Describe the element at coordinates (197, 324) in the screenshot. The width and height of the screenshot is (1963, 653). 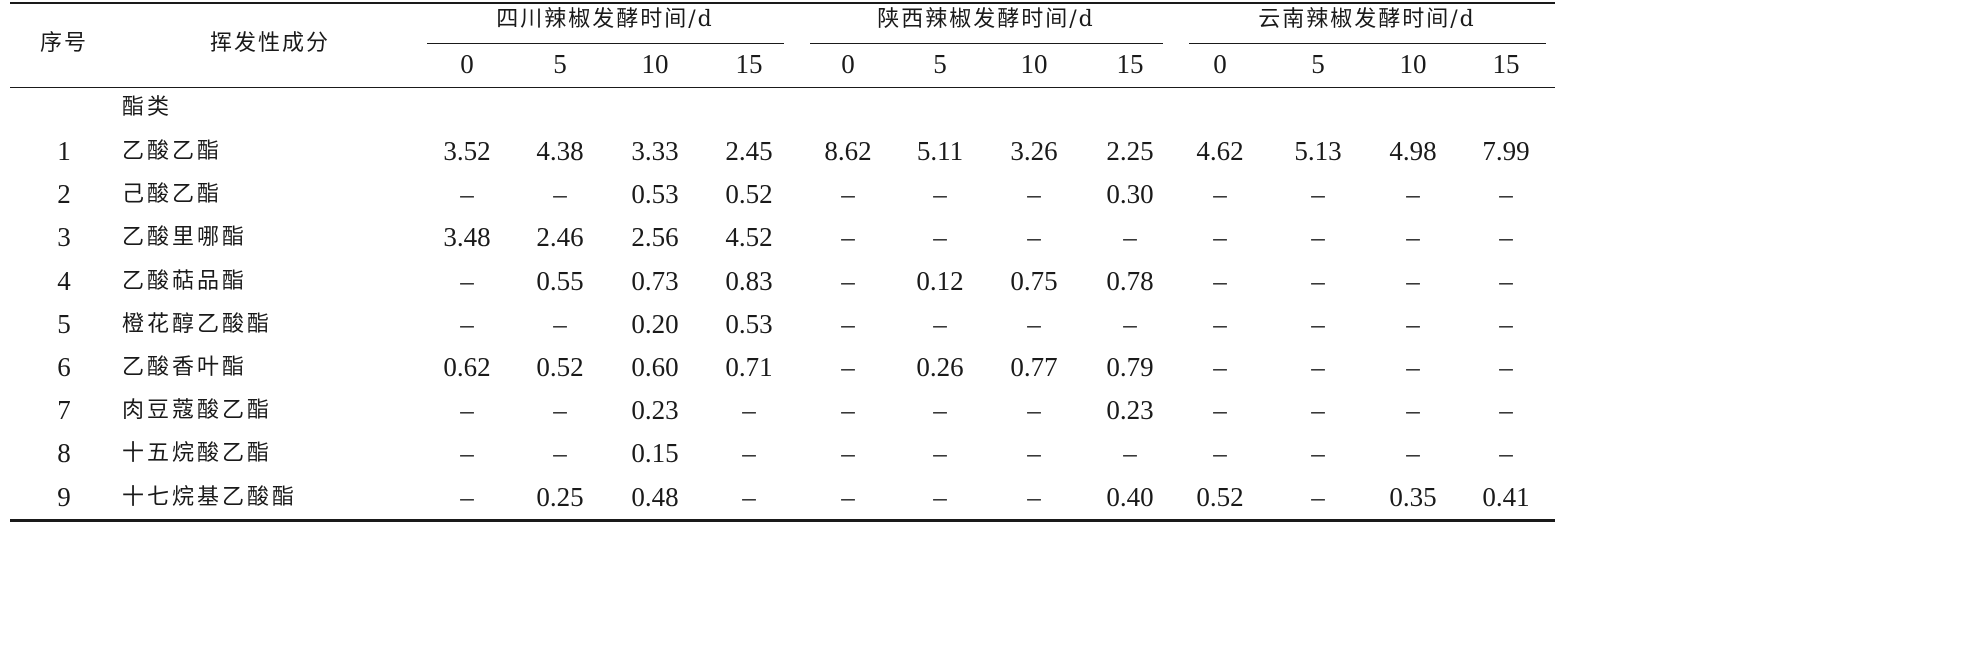
I see `compound-name: 橙花醇乙酸酯` at that location.